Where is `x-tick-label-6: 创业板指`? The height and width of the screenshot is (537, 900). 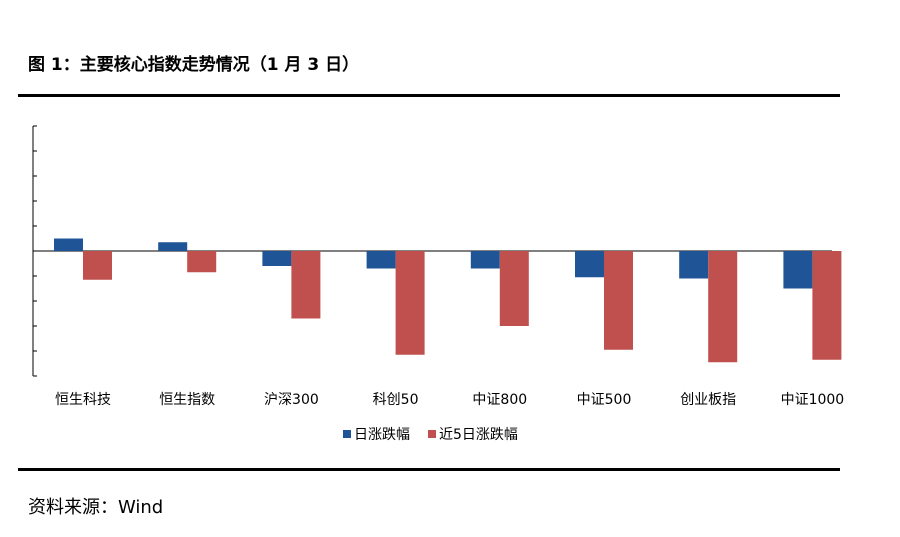 x-tick-label-6: 创业板指 is located at coordinates (708, 400).